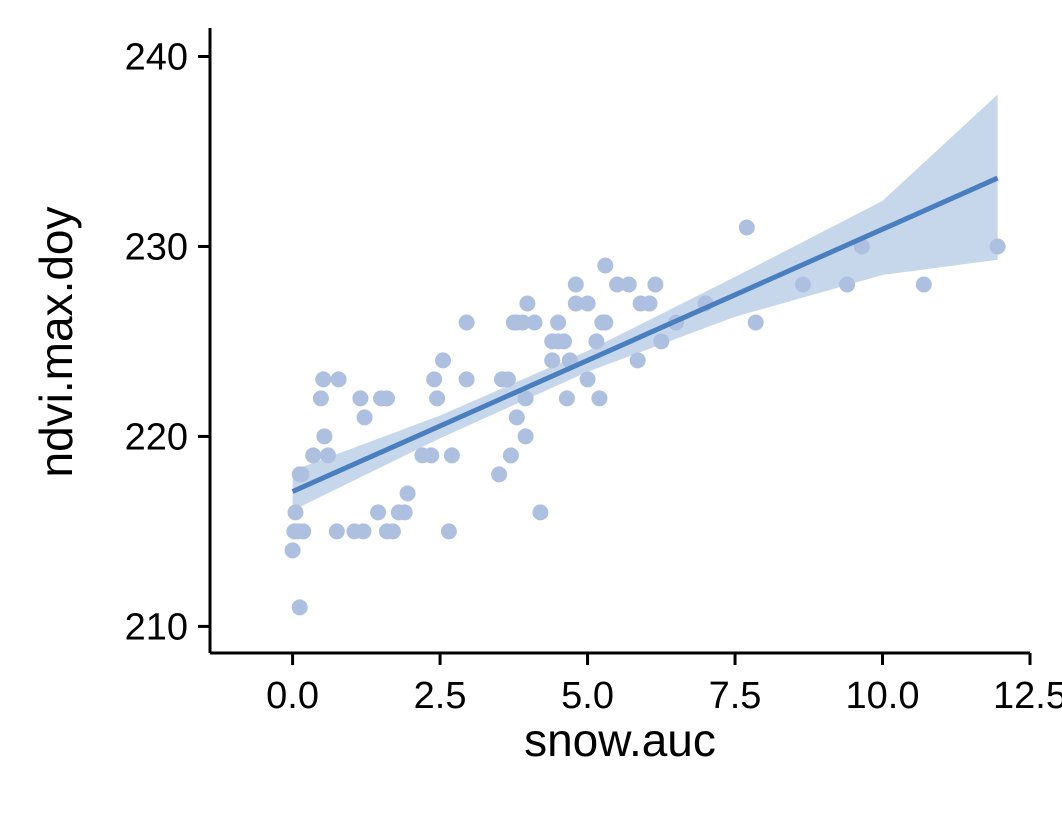 The width and height of the screenshot is (1062, 826). I want to click on x-axis-ticks: 0.0 2.5 5.0 7.5 10.0 12.5, so click(664, 685).